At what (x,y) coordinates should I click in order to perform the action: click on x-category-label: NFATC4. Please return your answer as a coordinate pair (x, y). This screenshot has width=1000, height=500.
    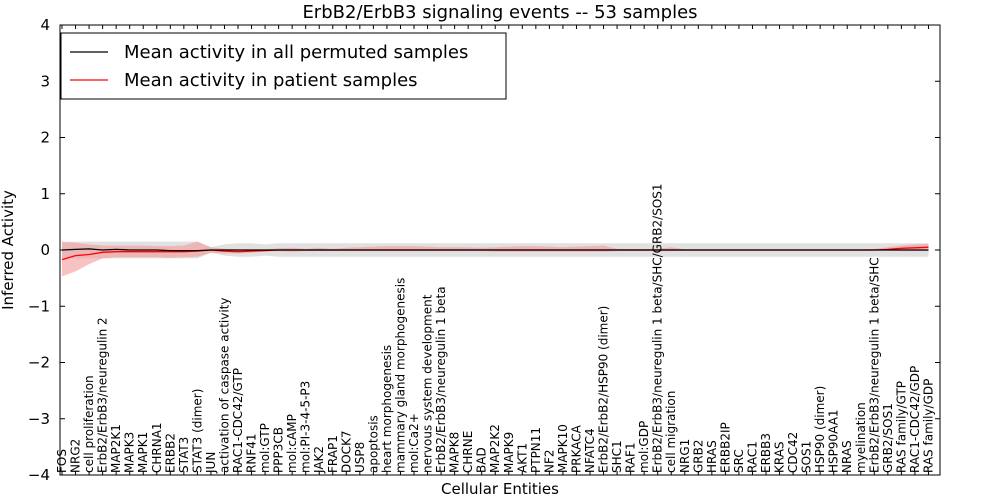
    Looking at the image, I should click on (590, 450).